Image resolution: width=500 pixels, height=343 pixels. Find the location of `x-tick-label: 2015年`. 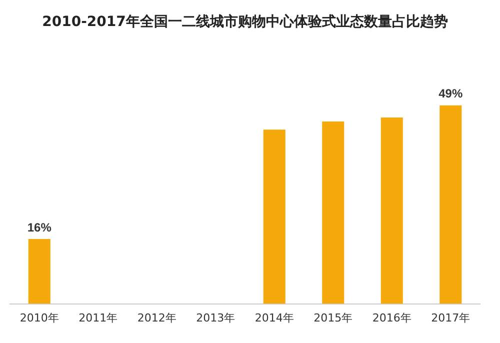

x-tick-label: 2015年 is located at coordinates (333, 317).